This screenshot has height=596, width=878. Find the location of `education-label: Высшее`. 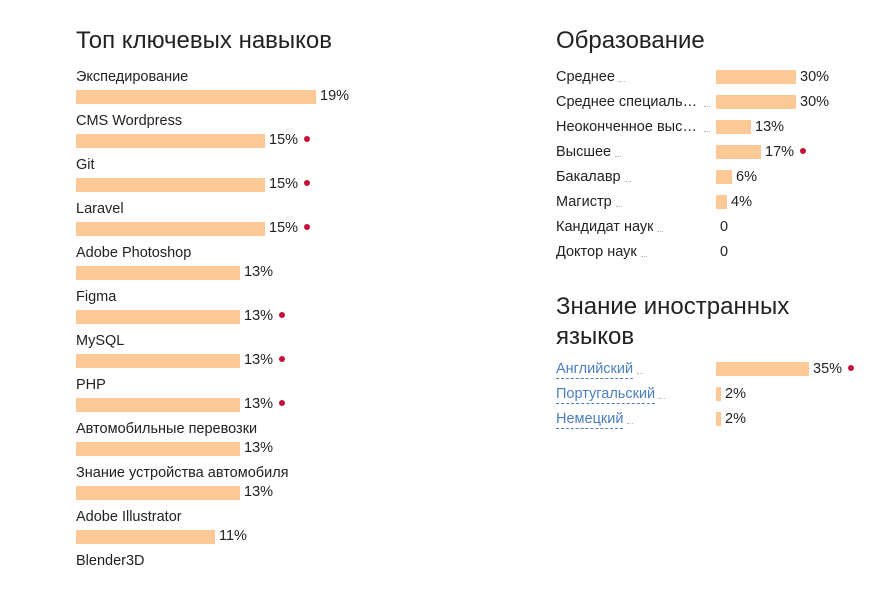

education-label: Высшее is located at coordinates (584, 152).